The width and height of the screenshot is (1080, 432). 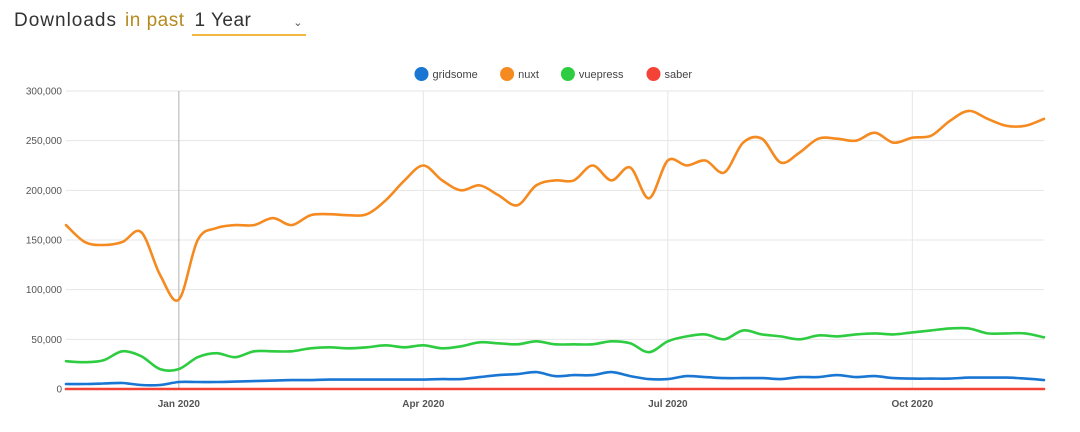 What do you see at coordinates (155, 20) in the screenshot?
I see `in-past-label: in past` at bounding box center [155, 20].